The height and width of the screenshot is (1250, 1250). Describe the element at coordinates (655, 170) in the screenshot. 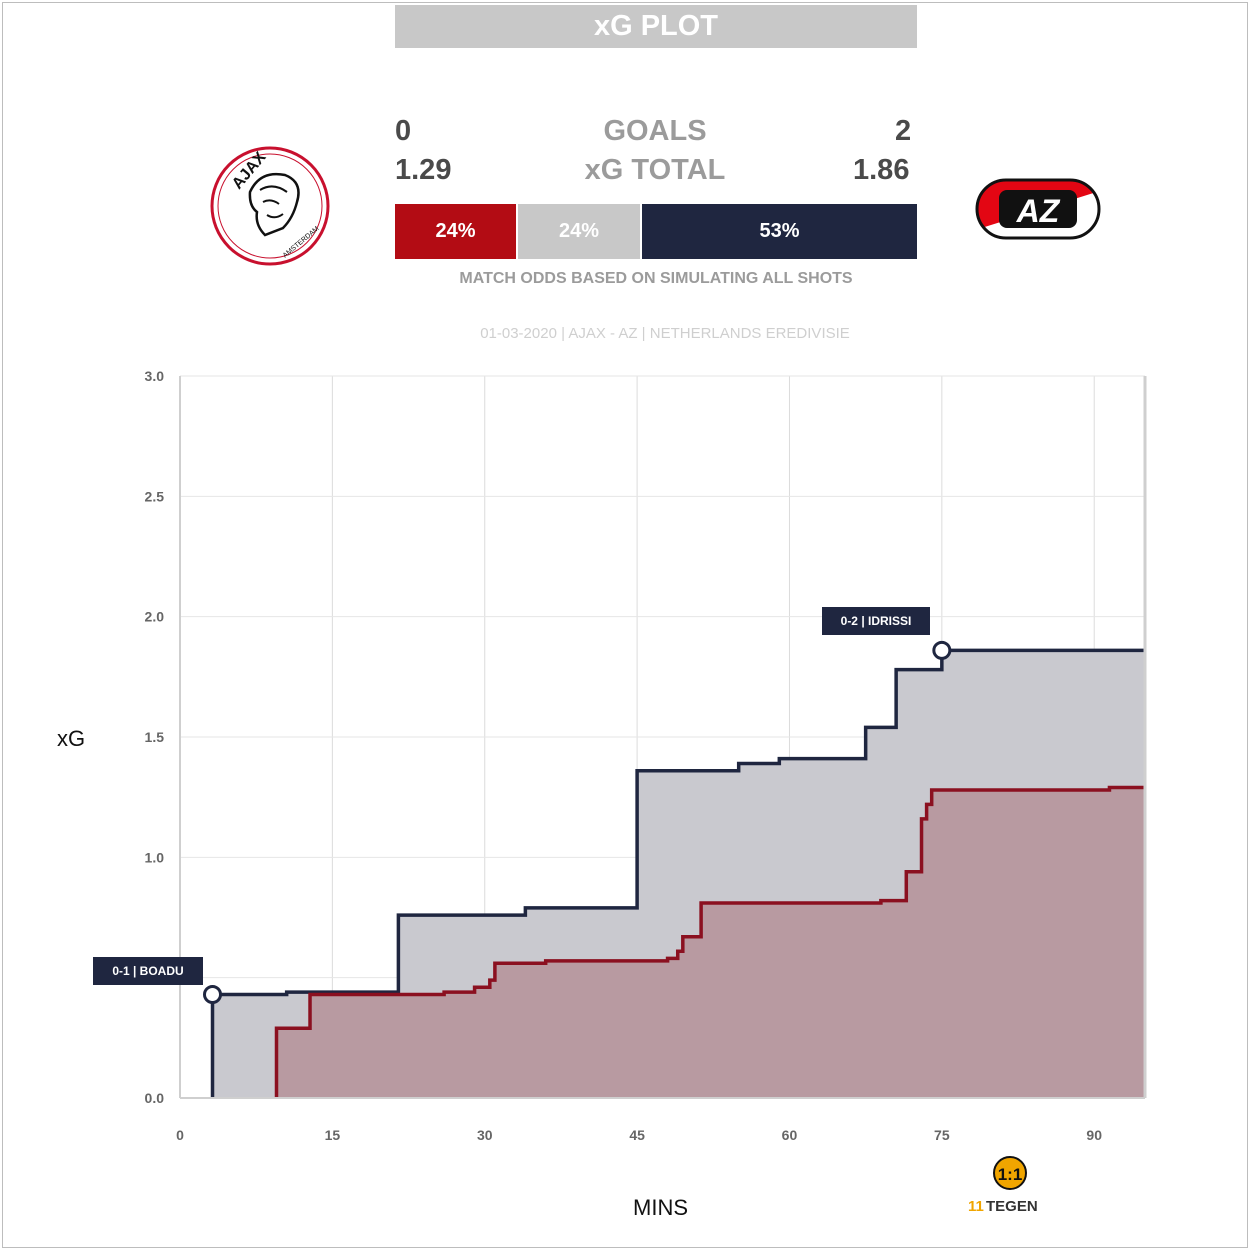

I see `xg-total-label: xG TOTAL` at that location.